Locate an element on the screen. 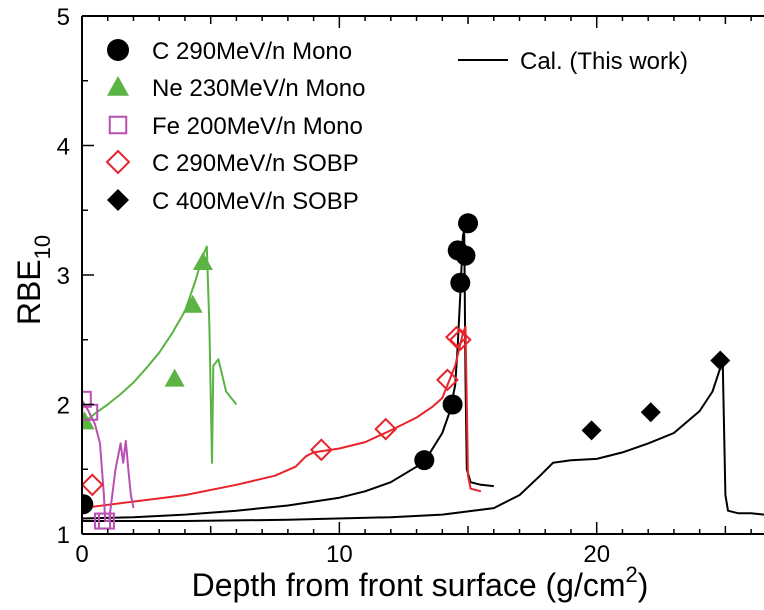  y-axis-label-subscript: 10 is located at coordinates (42, 247).